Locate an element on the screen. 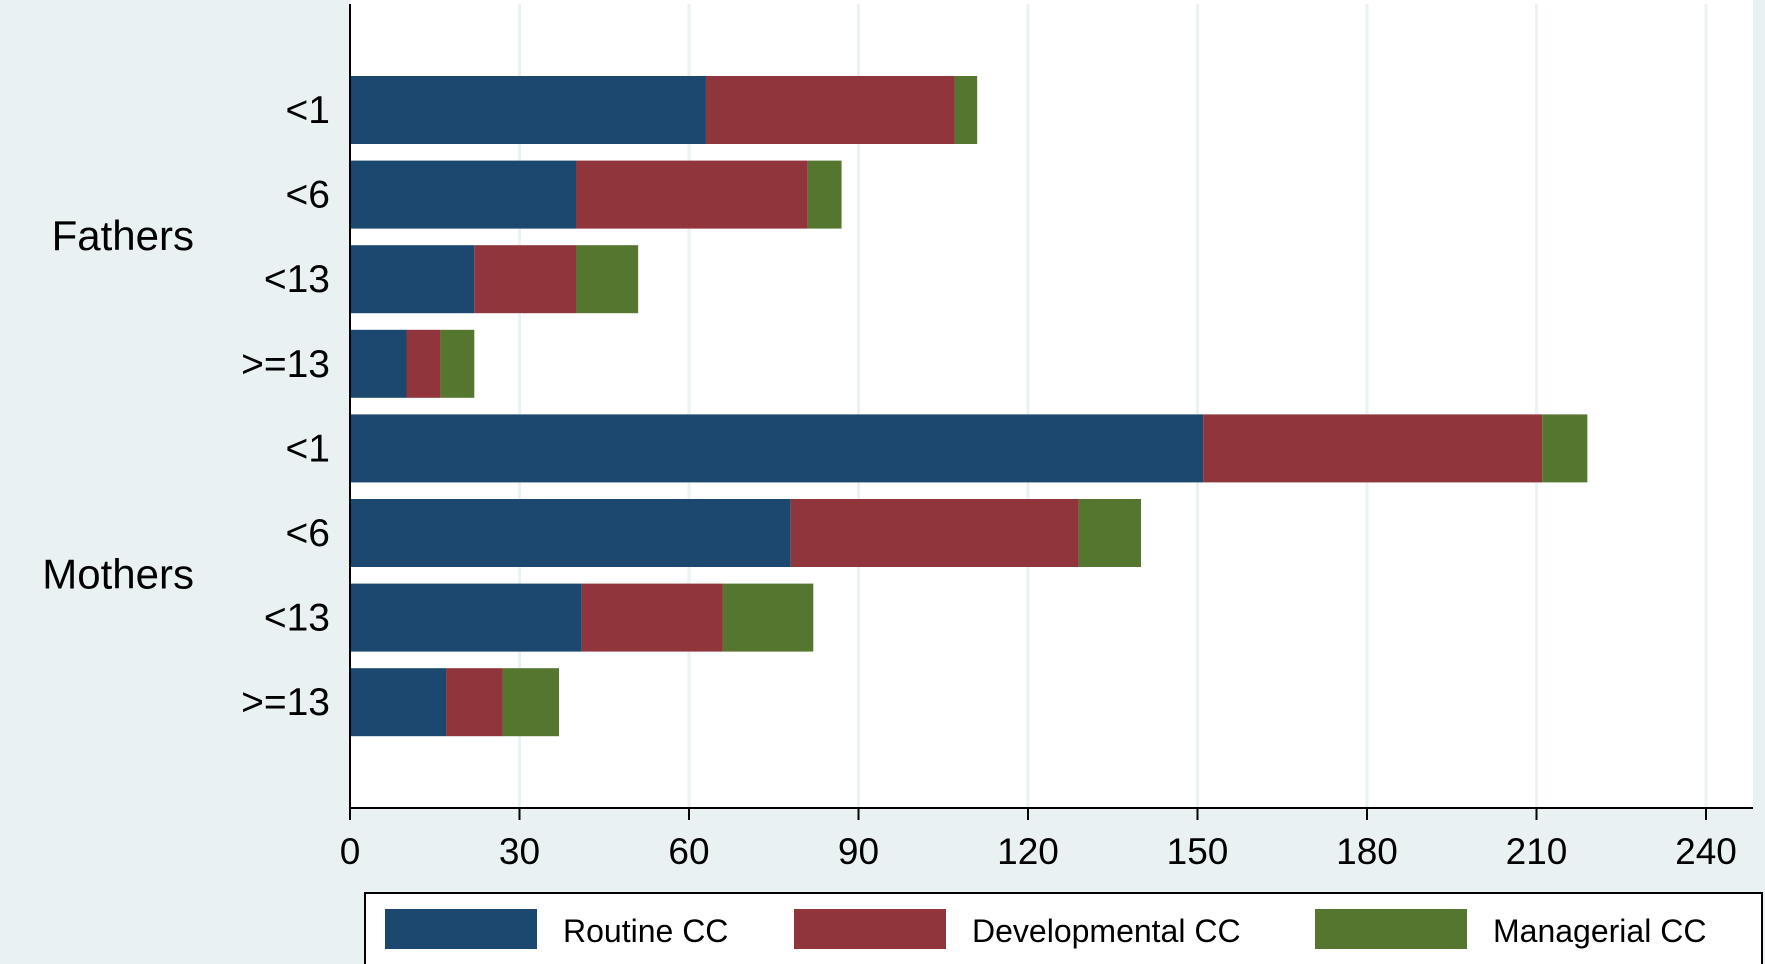 The height and width of the screenshot is (964, 1765). legend: Routine CC Developmental CC Managerial CC is located at coordinates (1063, 928).